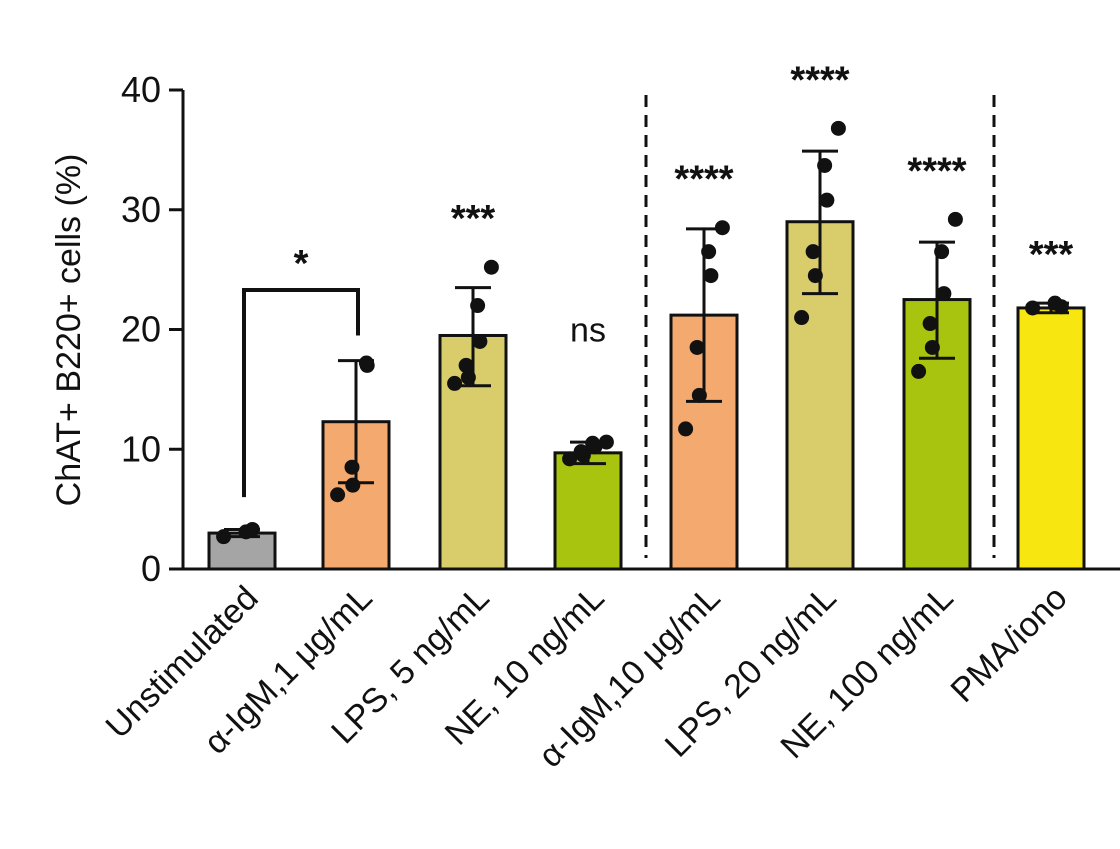 The width and height of the screenshot is (1120, 849). What do you see at coordinates (141, 209) in the screenshot?
I see `y-tick-label: 30` at bounding box center [141, 209].